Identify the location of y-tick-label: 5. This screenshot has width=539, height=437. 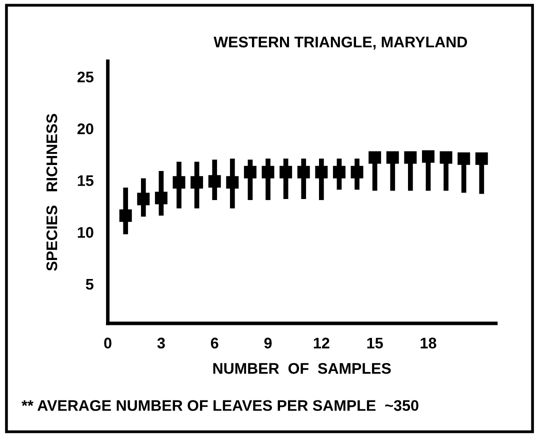
(90, 284).